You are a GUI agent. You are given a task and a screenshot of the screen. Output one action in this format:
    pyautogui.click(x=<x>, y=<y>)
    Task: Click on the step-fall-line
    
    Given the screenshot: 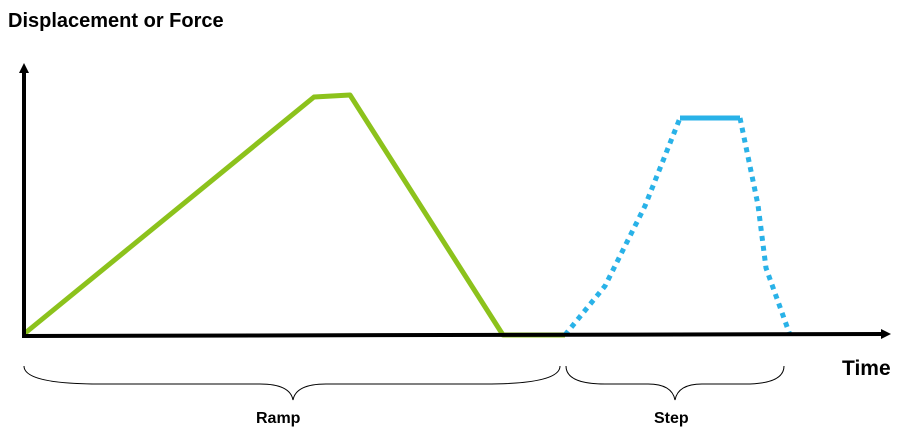 What is the action you would take?
    pyautogui.click(x=765, y=226)
    